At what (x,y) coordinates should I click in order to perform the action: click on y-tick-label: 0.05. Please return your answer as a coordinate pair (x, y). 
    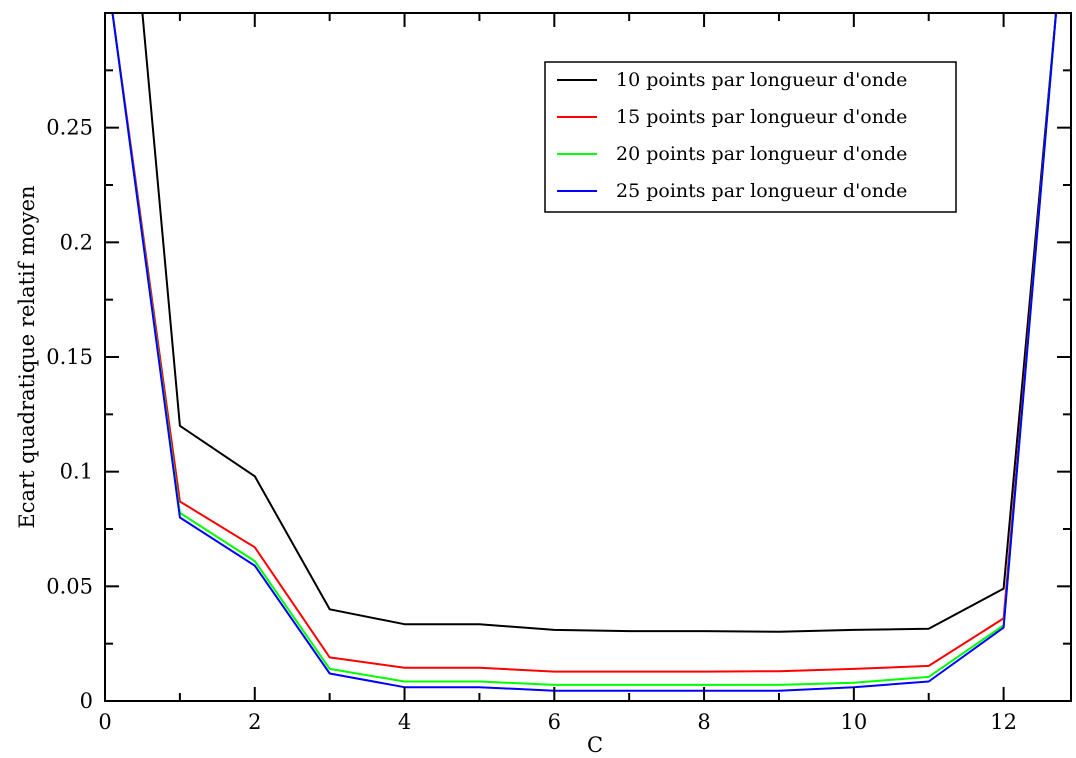
    Looking at the image, I should click on (69, 586).